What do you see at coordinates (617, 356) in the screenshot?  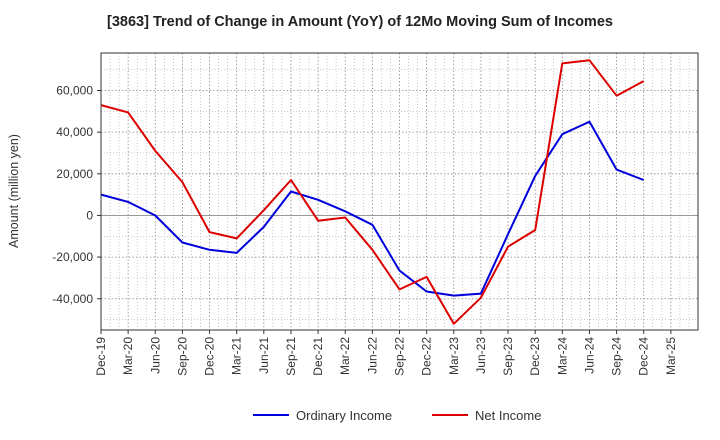 I see `x-tick-label: Sep-24` at bounding box center [617, 356].